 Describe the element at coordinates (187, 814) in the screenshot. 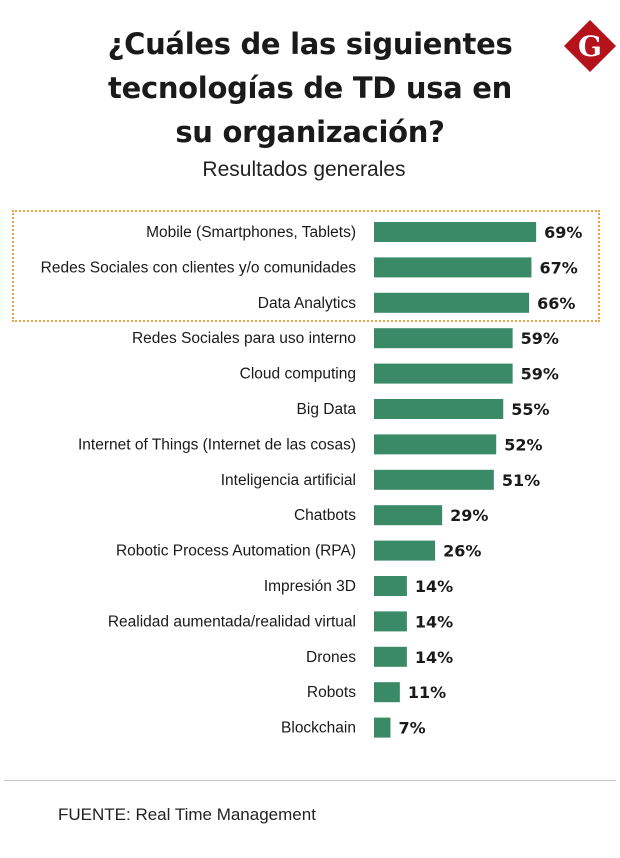

I see `source-note: FUENTE: Real Time Management` at that location.